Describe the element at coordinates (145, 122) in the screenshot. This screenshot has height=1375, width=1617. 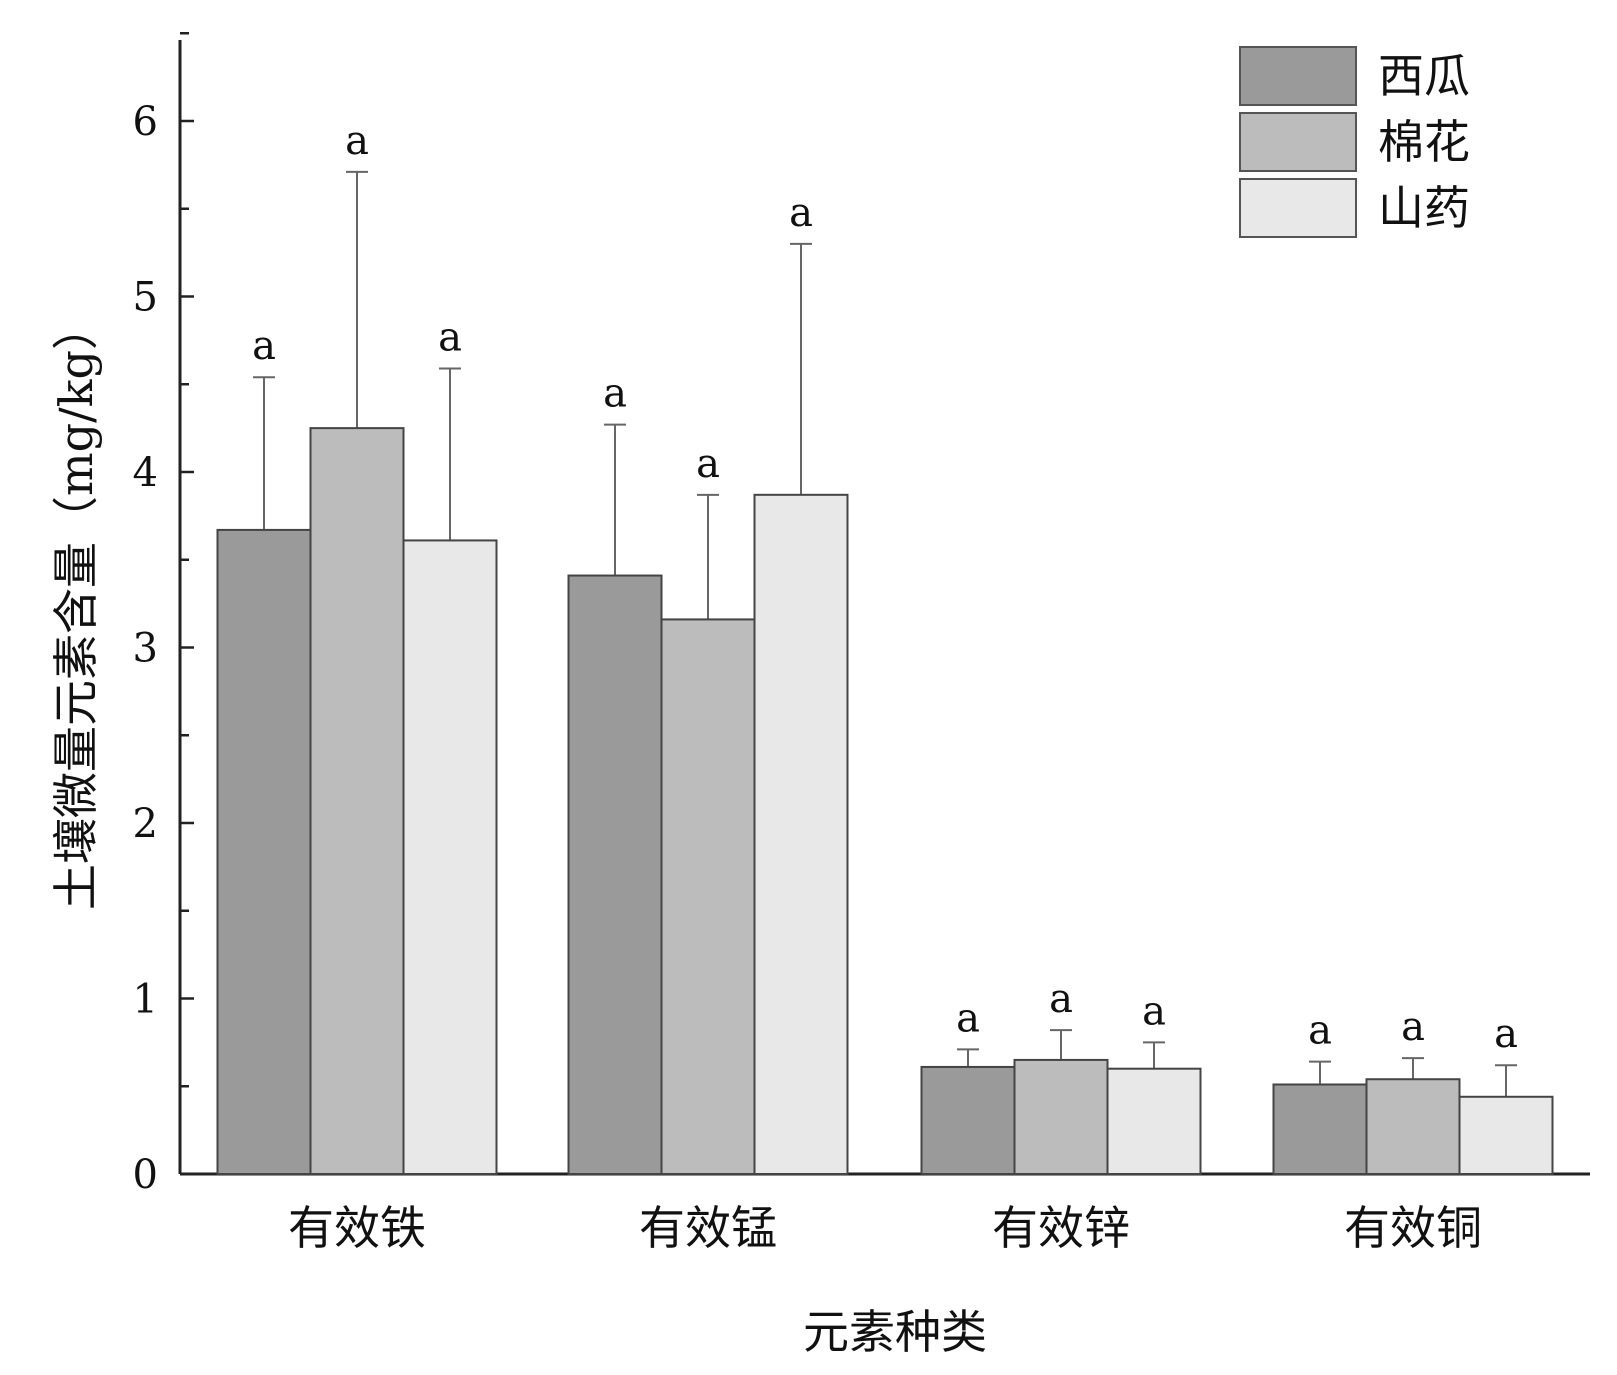
I see `y-tick-label: 6` at that location.